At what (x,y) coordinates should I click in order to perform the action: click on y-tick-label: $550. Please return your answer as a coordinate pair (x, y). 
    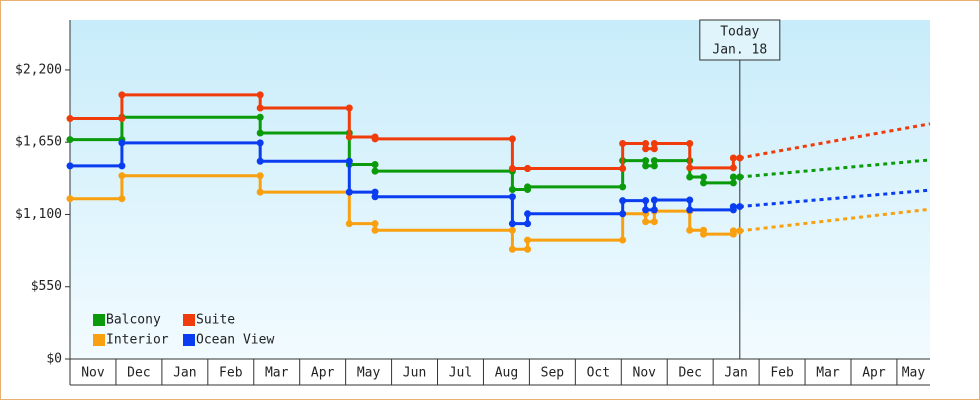
    Looking at the image, I should click on (46, 286).